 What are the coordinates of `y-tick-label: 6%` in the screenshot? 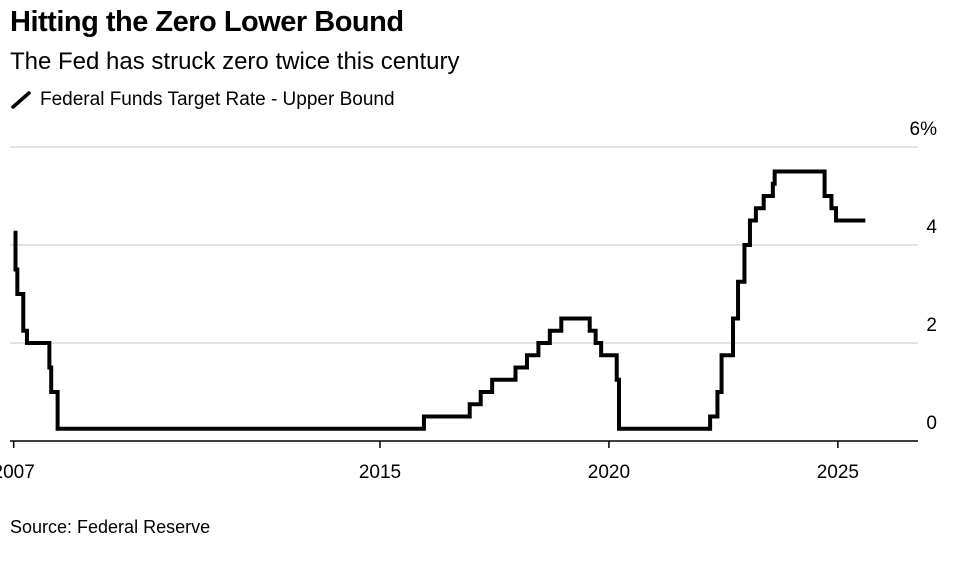 It's located at (924, 129).